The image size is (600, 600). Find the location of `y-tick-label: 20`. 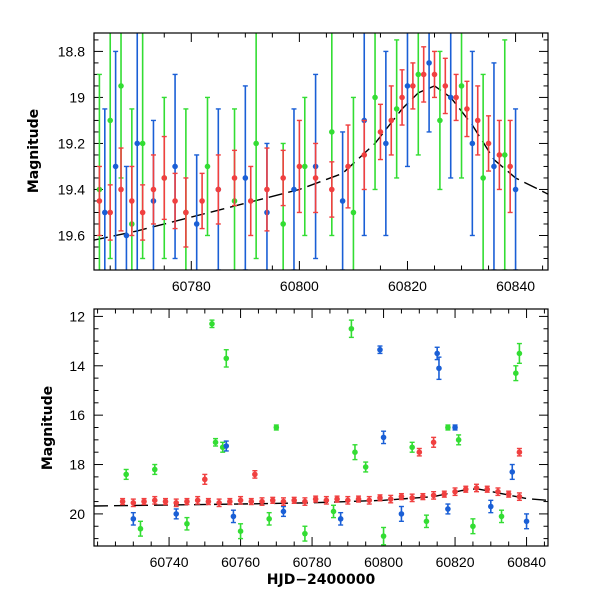

y-tick-label: 20 is located at coordinates (77, 514).